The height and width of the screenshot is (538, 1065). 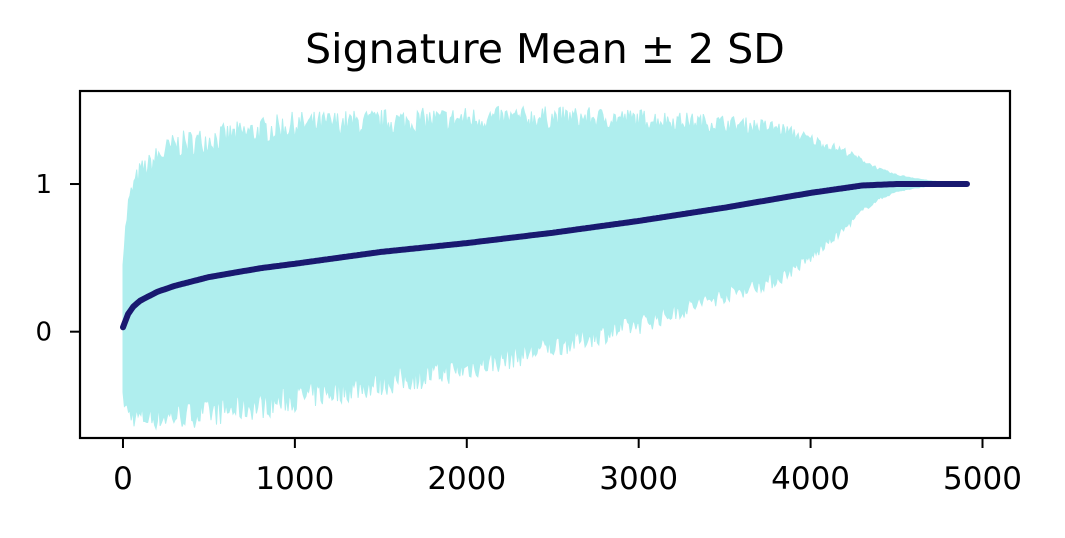 I want to click on x-tick-label: 3000, so click(x=638, y=479).